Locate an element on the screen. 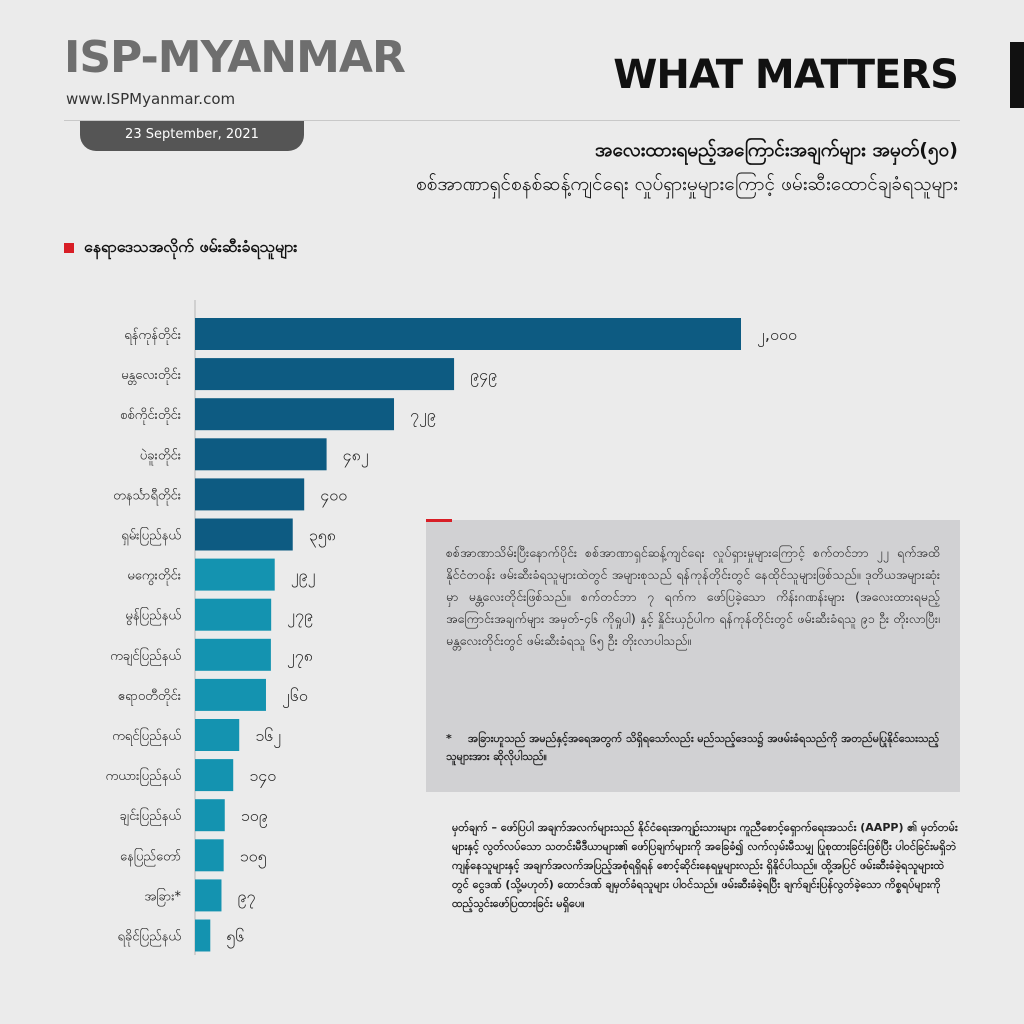 This screenshot has width=1024, height=1024. value-label: ၂၇၉ is located at coordinates (300, 617).